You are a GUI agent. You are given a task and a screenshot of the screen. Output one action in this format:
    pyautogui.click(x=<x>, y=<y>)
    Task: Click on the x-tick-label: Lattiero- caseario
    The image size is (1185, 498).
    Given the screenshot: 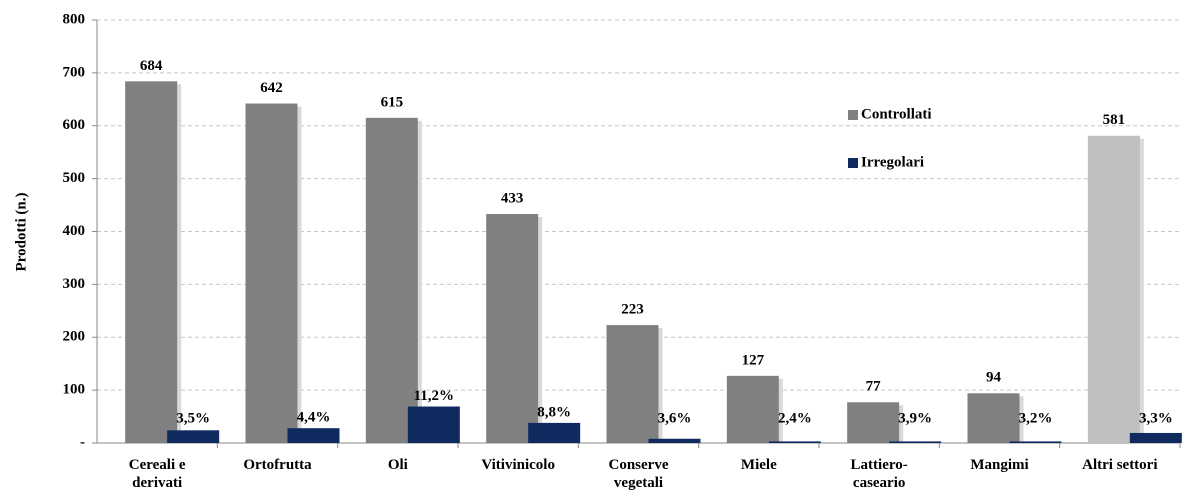 What is the action you would take?
    pyautogui.click(x=879, y=474)
    